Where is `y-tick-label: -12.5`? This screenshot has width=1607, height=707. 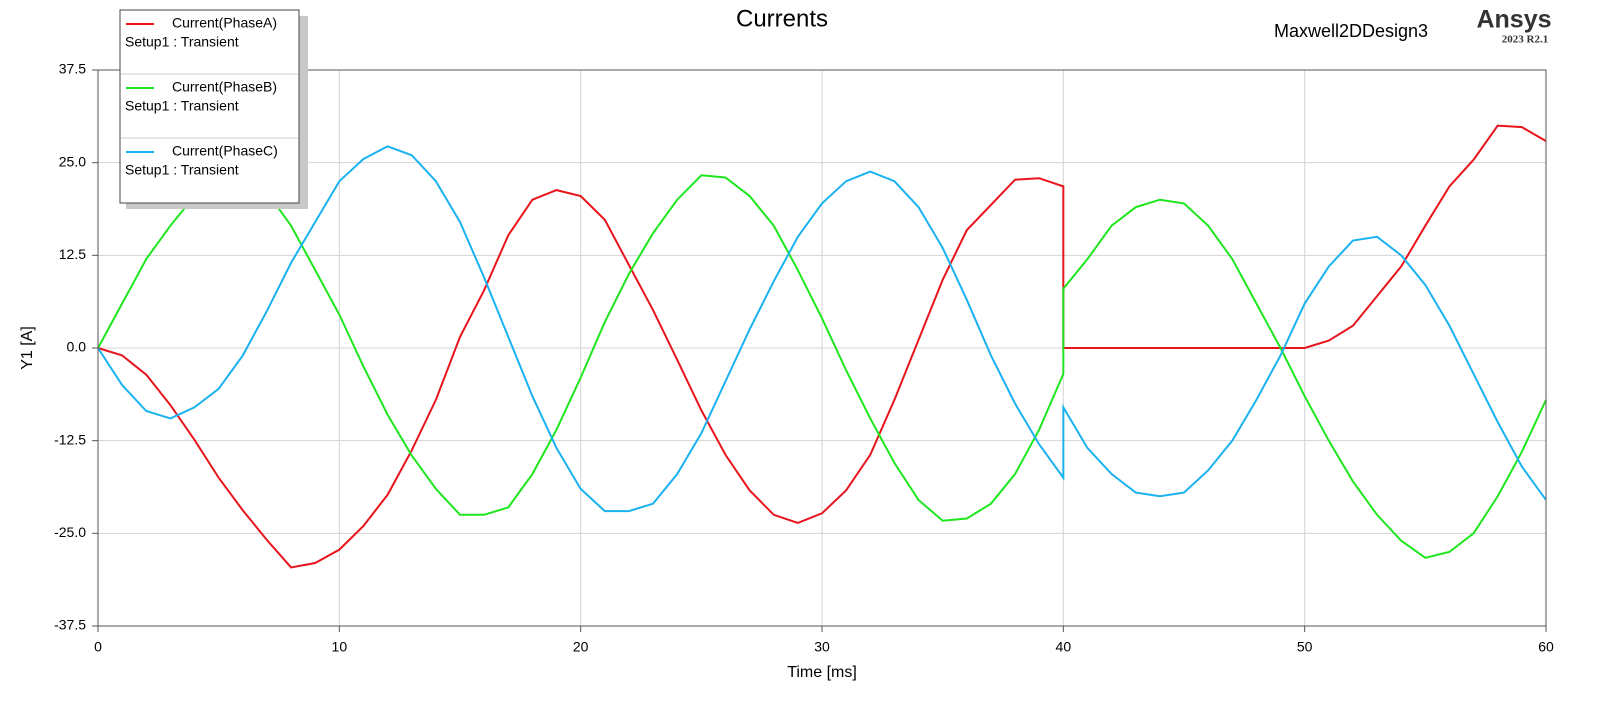
y-tick-label: -12.5 is located at coordinates (70, 439).